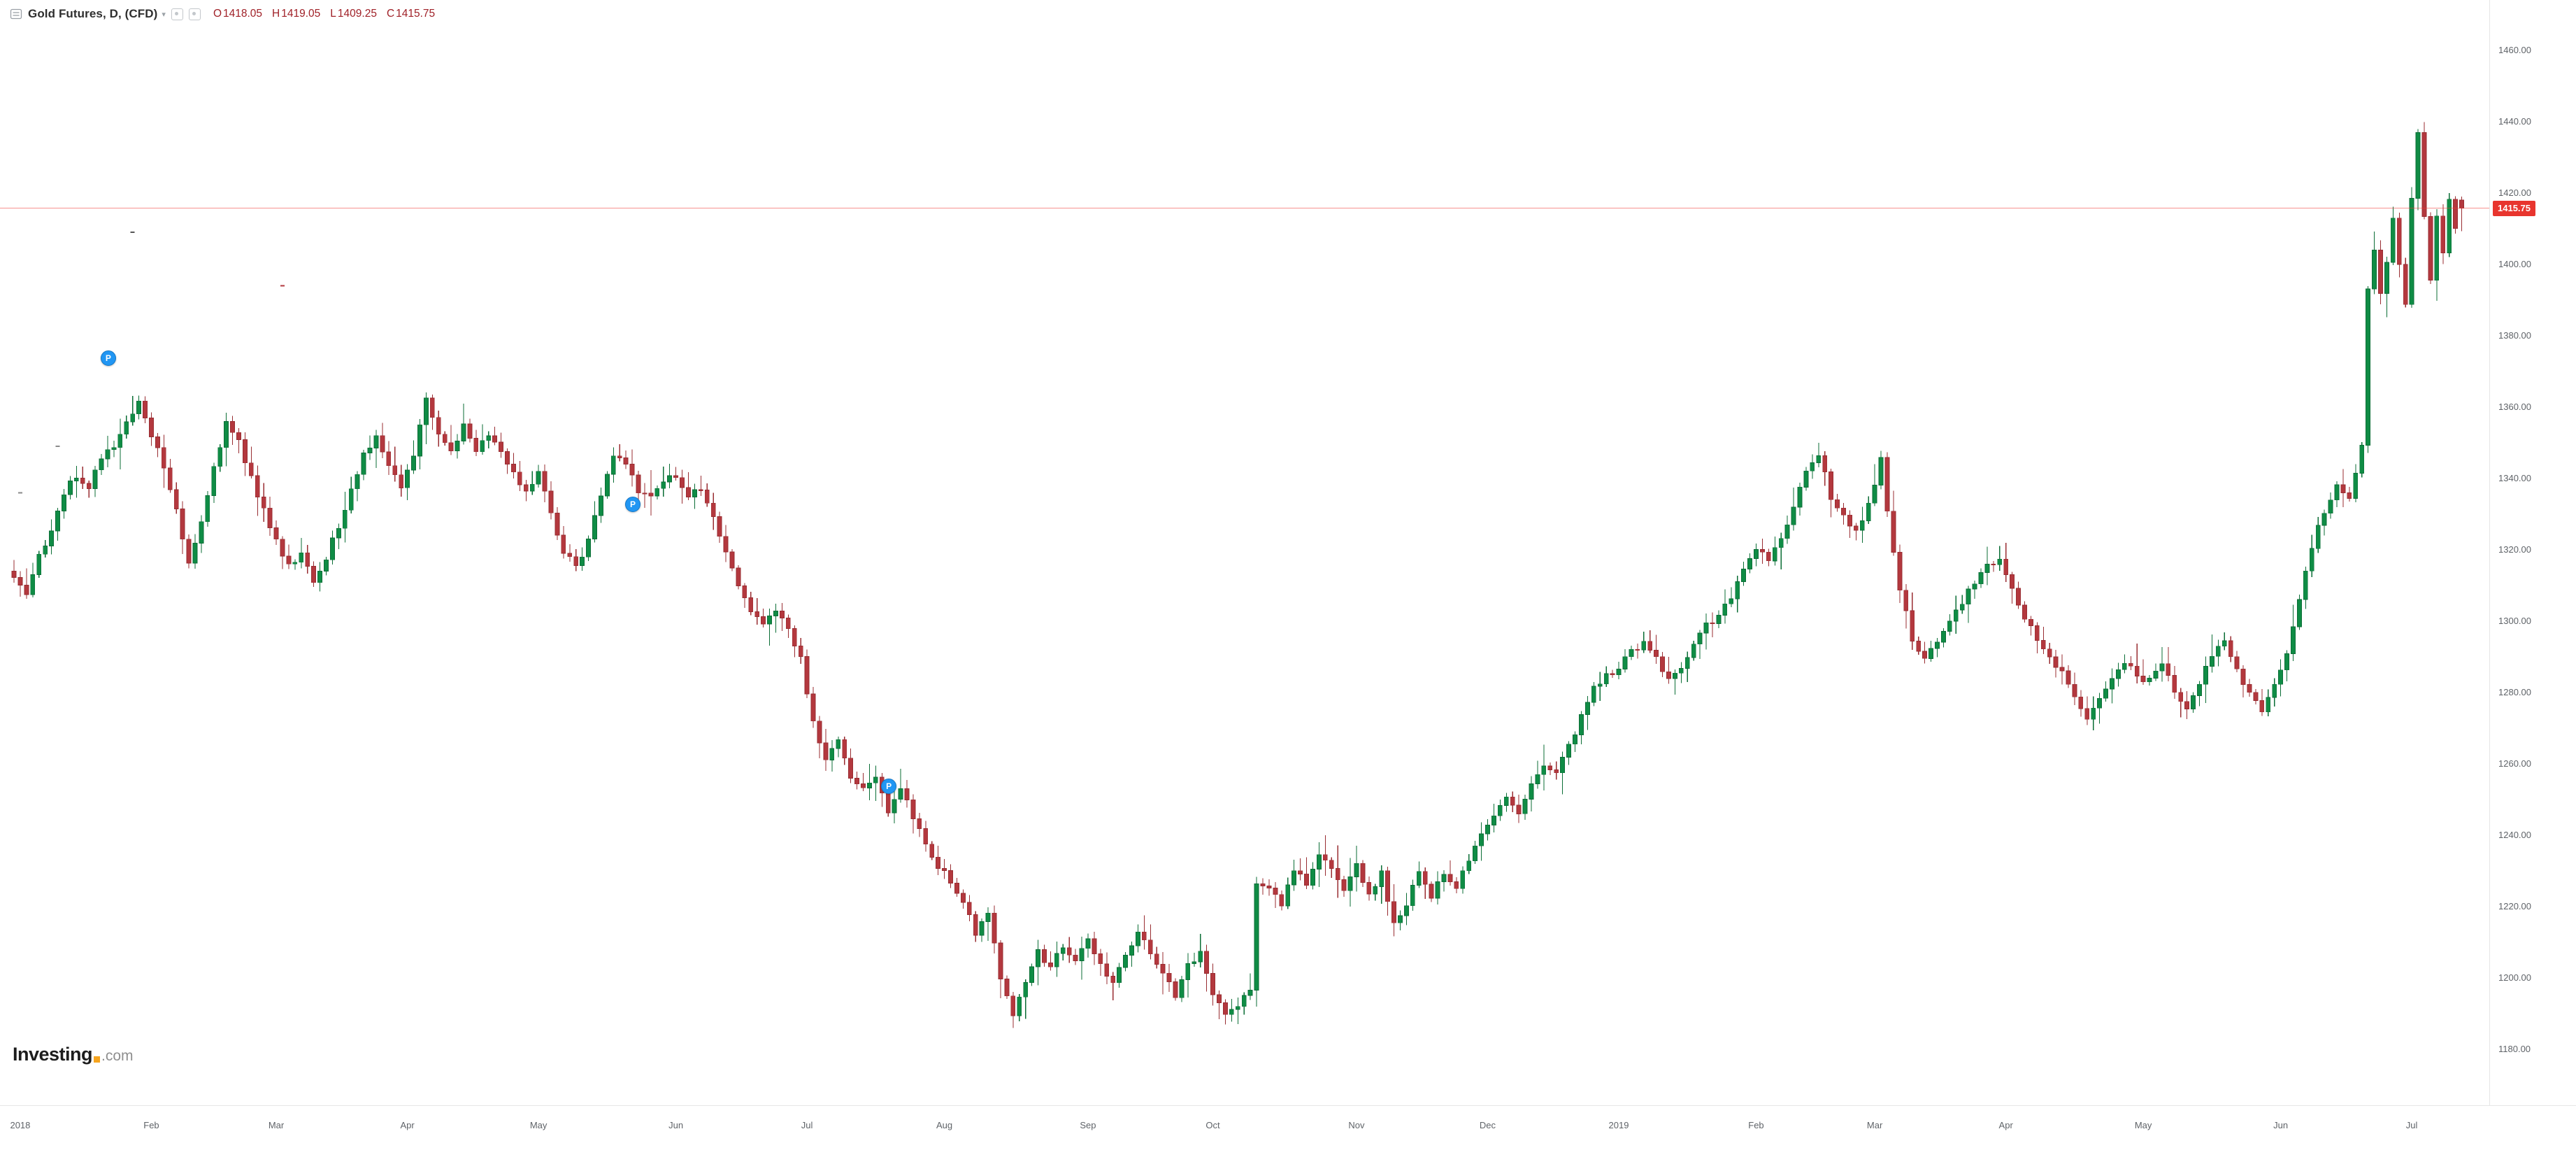 Image resolution: width=2576 pixels, height=1171 pixels. What do you see at coordinates (2514, 121) in the screenshot?
I see `price-axis-label: 1440.00` at bounding box center [2514, 121].